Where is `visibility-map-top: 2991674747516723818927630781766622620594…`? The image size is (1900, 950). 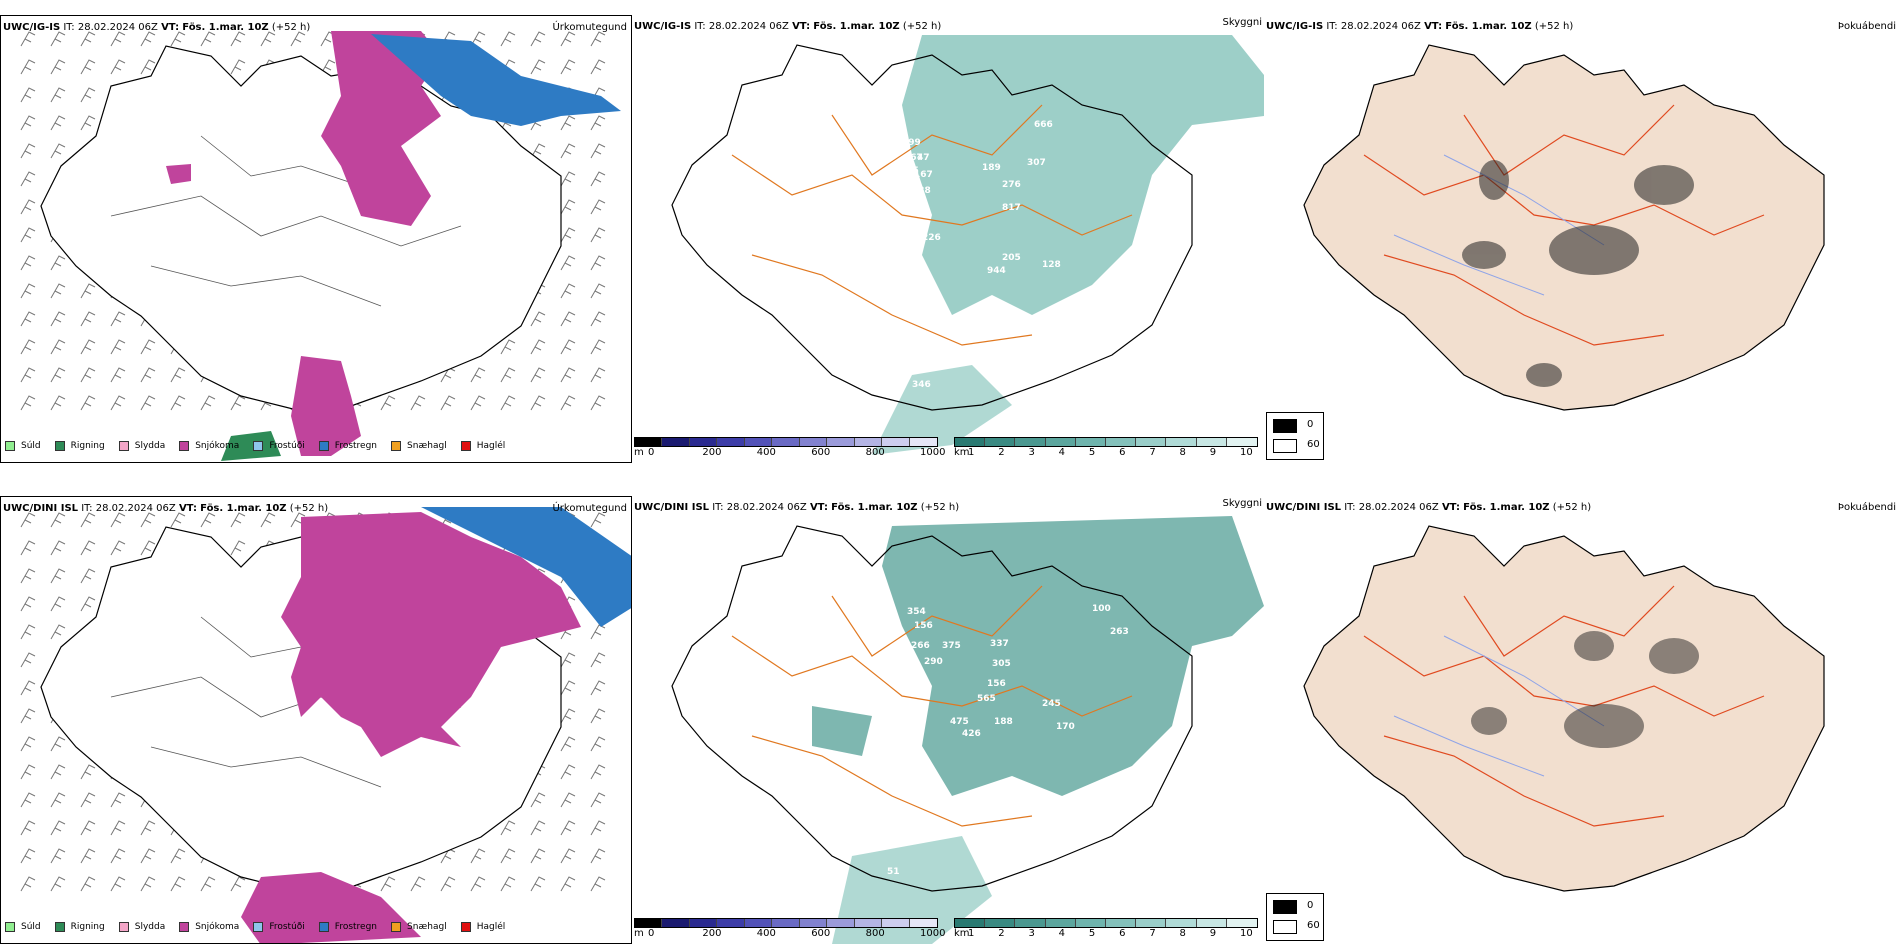 visibility-map-top: 2991674747516723818927630781766622620594… is located at coordinates (967, 245).